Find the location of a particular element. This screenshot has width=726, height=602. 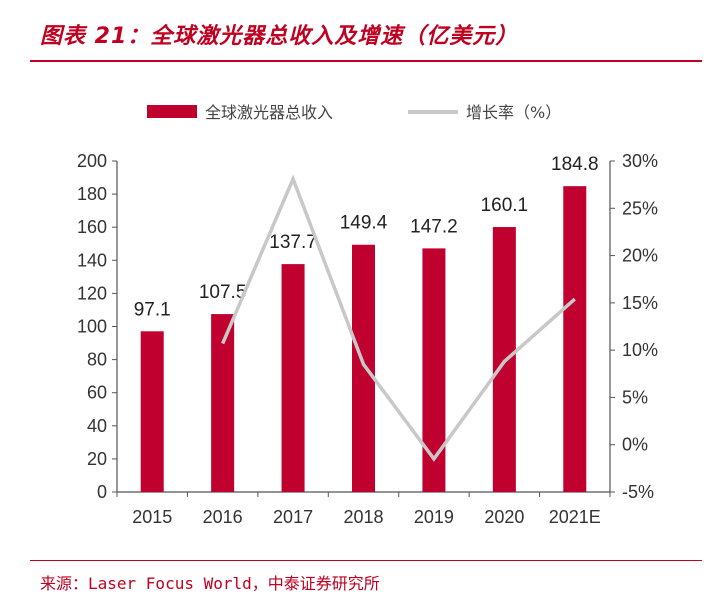

title-bar: 图表 21：全球激光器总收入及增速（亿美元） is located at coordinates (363, 31).